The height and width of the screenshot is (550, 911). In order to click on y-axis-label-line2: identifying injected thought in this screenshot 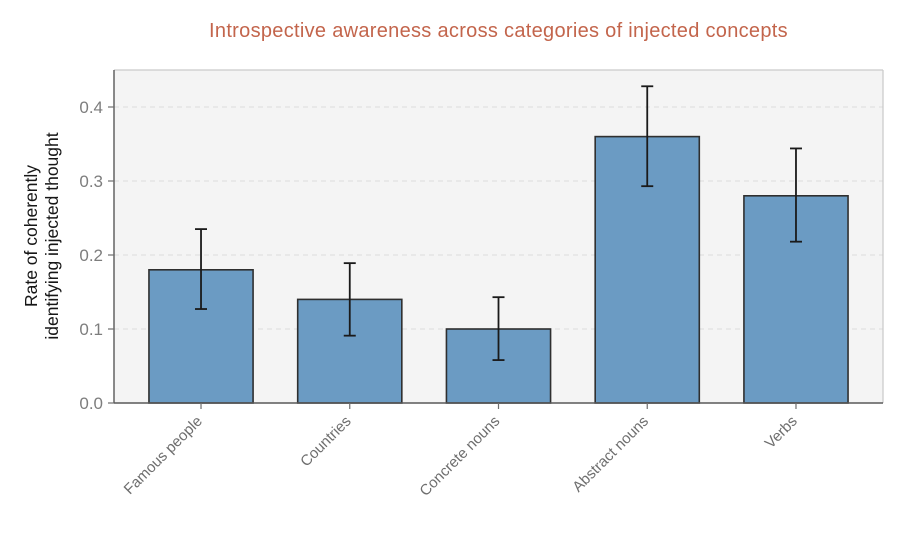, I will do `click(52, 236)`.